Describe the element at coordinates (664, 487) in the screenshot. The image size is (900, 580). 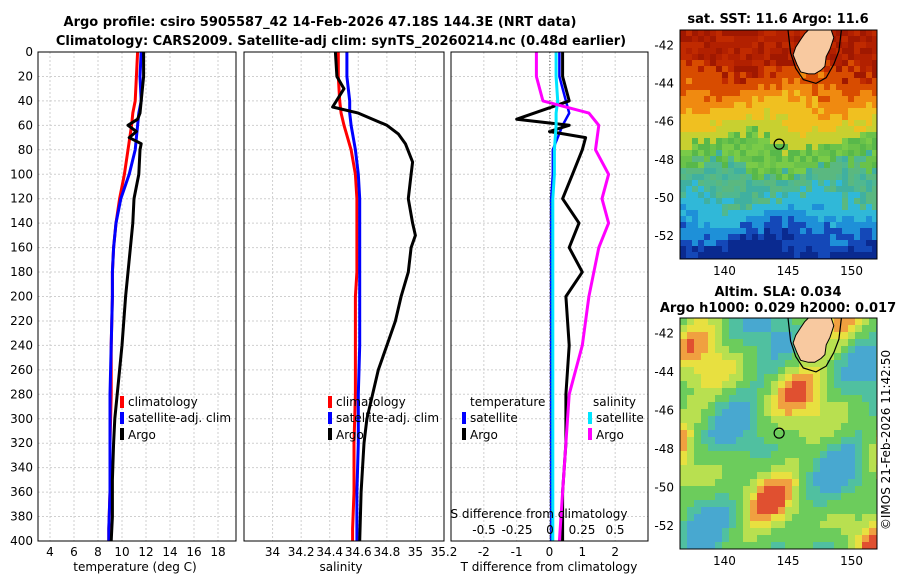
I see `map-y-tick: -50` at that location.